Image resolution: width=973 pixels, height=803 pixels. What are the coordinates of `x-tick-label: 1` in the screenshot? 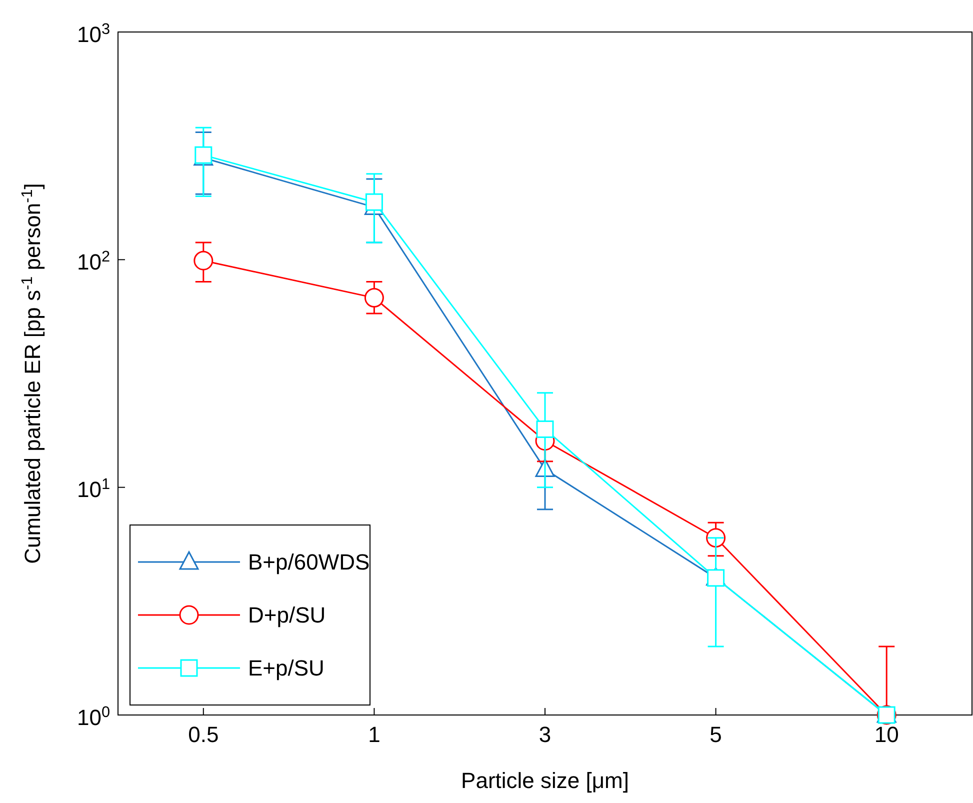 It's located at (374, 735).